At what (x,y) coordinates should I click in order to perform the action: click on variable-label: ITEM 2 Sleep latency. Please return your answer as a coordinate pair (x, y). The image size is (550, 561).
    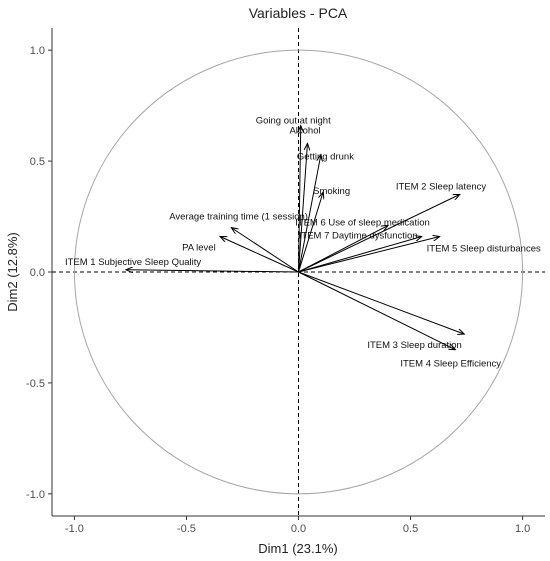
    Looking at the image, I should click on (441, 186).